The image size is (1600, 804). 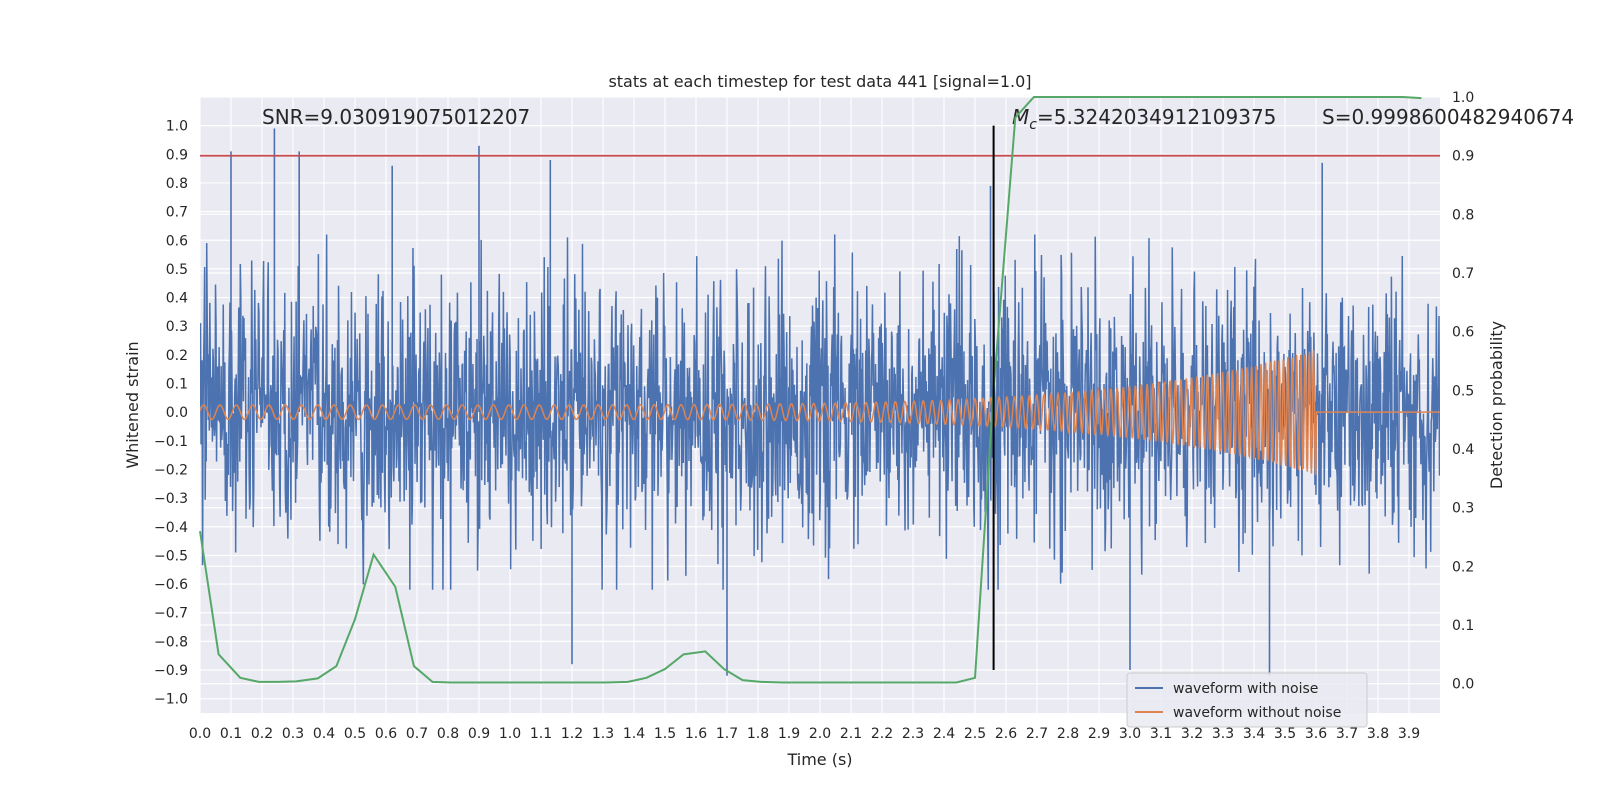 What do you see at coordinates (572, 734) in the screenshot?
I see `x-tick-label: 1.2` at bounding box center [572, 734].